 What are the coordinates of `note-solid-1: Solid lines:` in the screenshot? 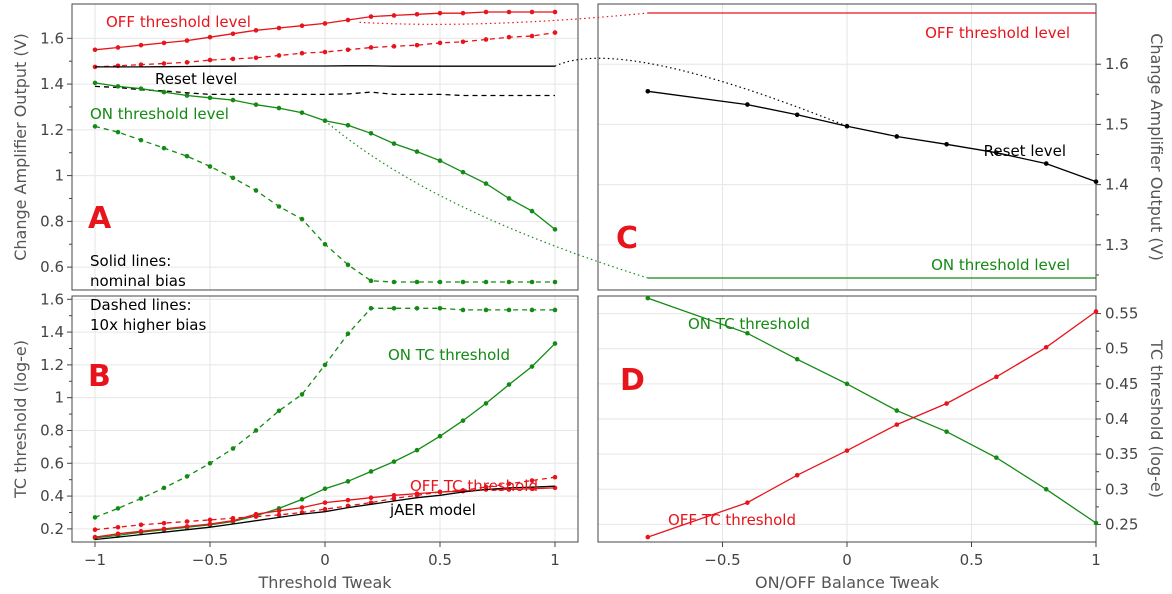 It's located at (130, 261).